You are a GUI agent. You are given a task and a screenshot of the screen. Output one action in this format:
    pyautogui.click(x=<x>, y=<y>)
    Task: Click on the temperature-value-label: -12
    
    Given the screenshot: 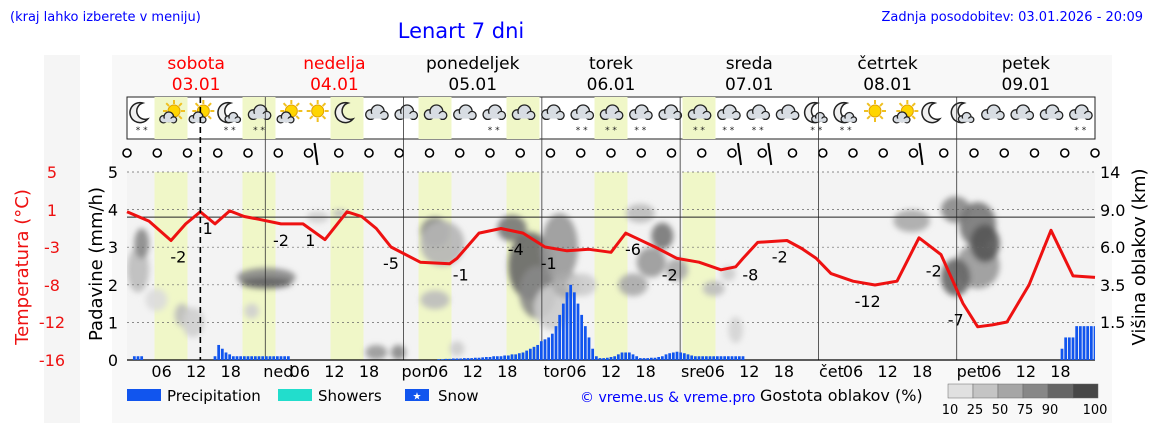 What is the action you would take?
    pyautogui.click(x=868, y=301)
    